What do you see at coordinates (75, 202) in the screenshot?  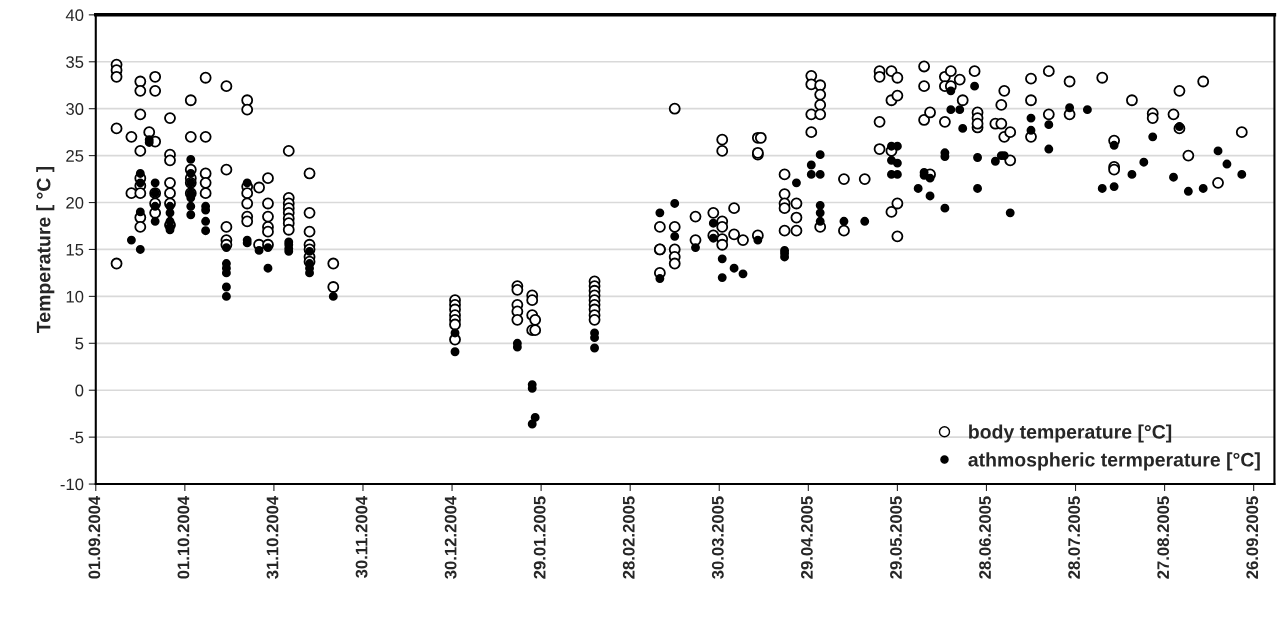 I see `y-tick-label: 20` at bounding box center [75, 202].